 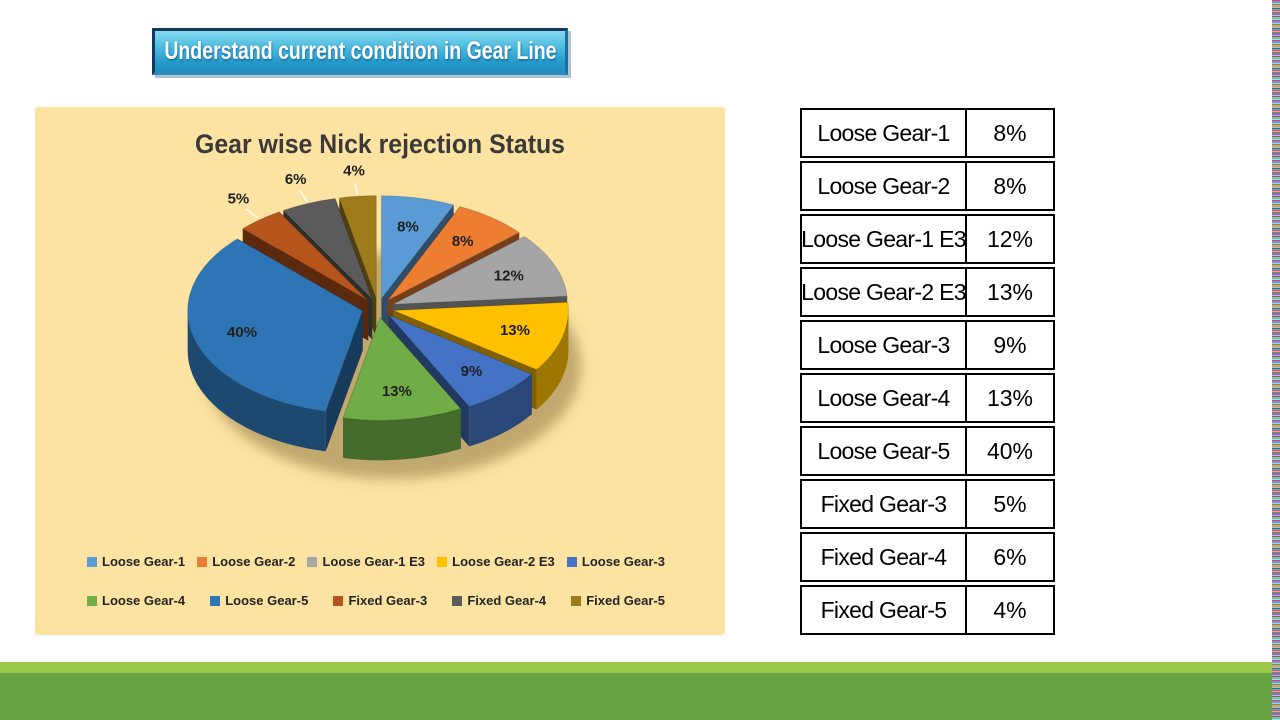 I want to click on table-cell-value: 9%, so click(x=1010, y=344).